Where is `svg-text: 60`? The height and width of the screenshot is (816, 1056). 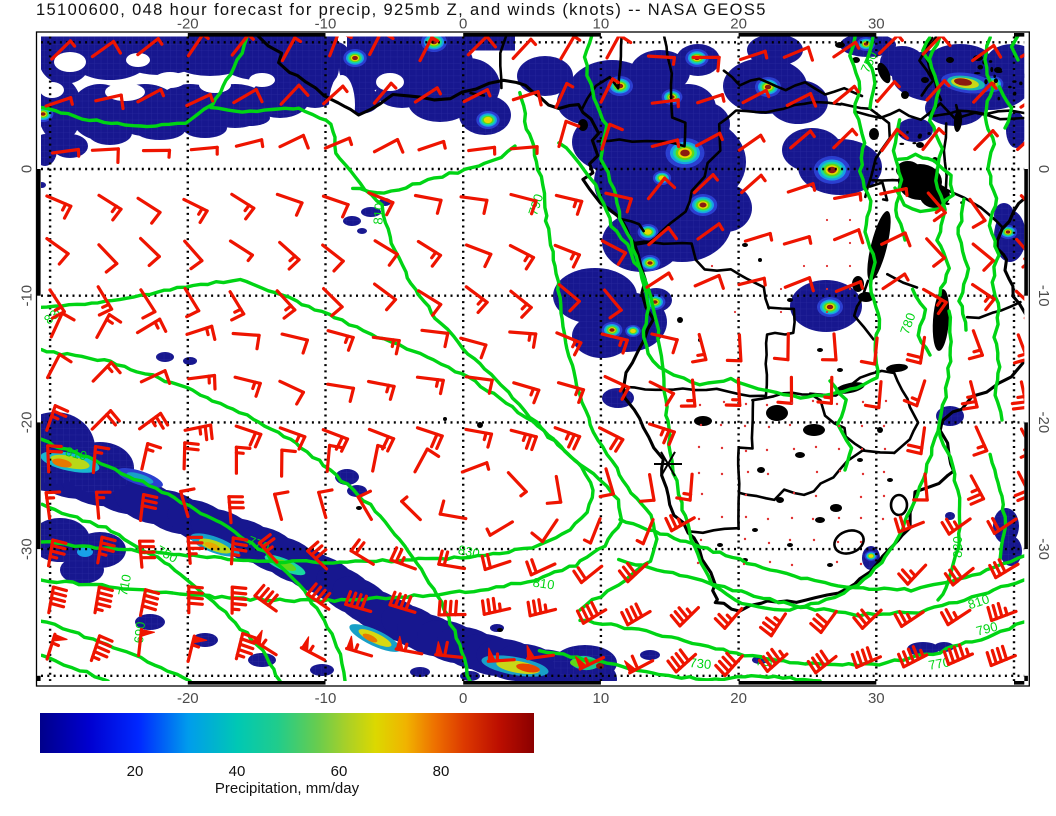 svg-text: 60 is located at coordinates (339, 771).